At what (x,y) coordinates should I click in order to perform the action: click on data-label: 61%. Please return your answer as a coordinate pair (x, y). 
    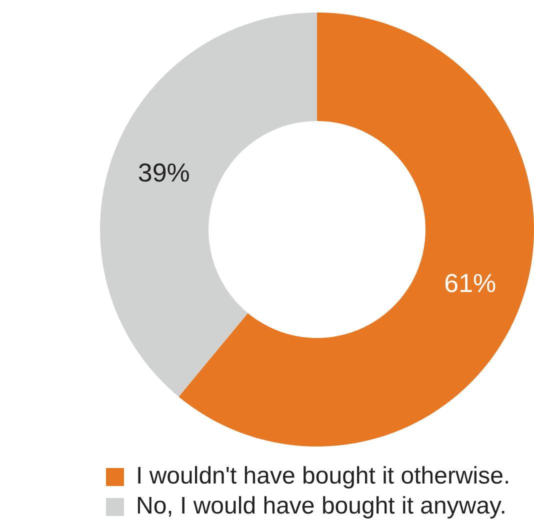
    Looking at the image, I should click on (470, 283).